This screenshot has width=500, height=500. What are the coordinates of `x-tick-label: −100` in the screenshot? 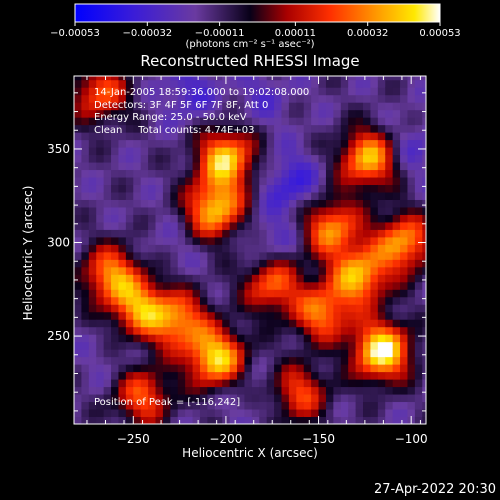 It's located at (411, 439).